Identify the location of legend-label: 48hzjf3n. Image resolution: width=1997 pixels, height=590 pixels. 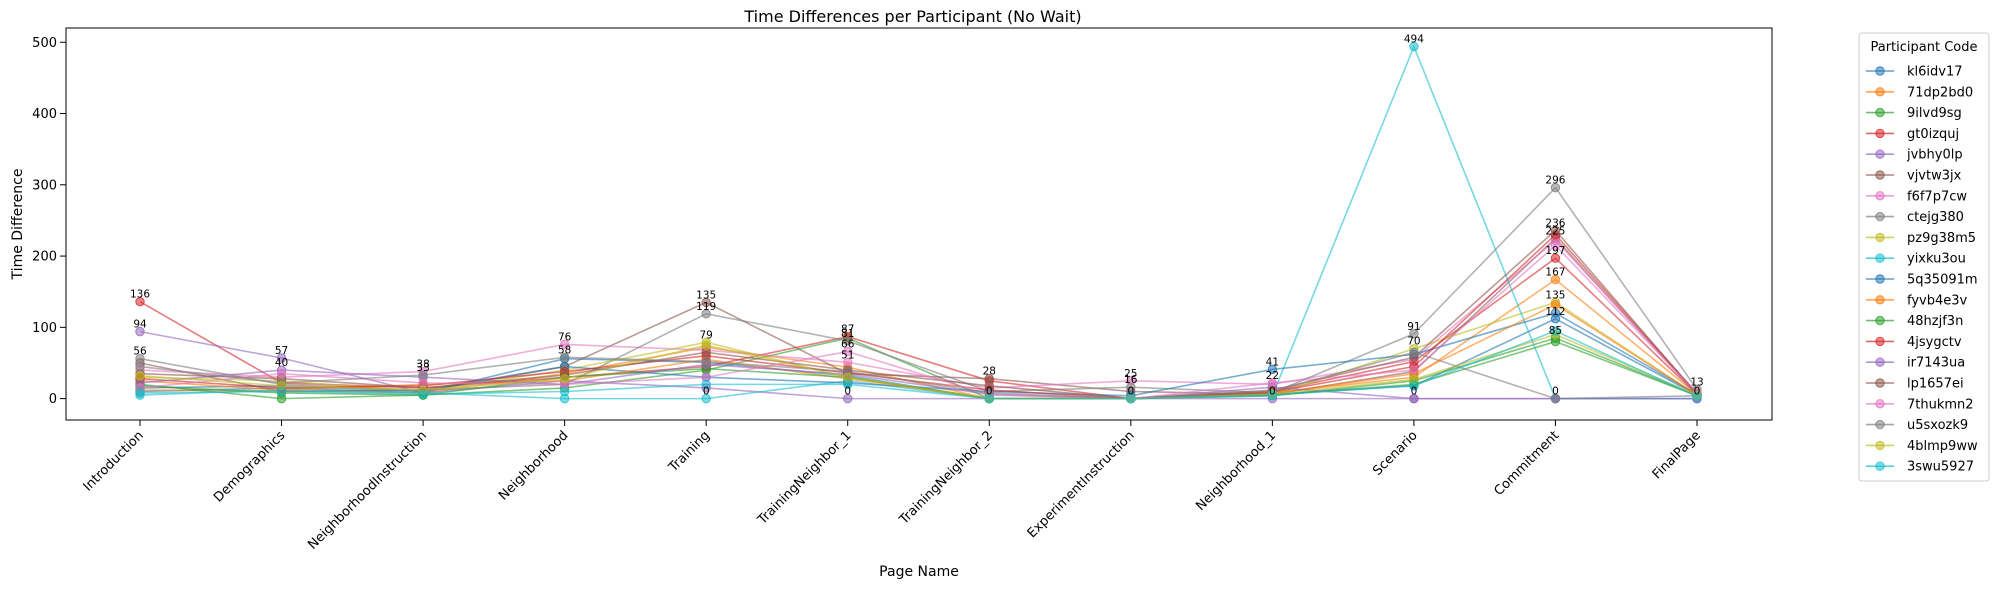
(1935, 321).